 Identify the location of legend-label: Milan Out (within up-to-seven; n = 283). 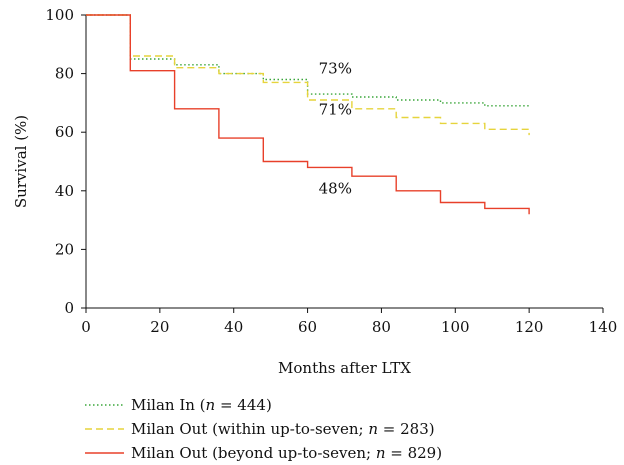
(283, 429).